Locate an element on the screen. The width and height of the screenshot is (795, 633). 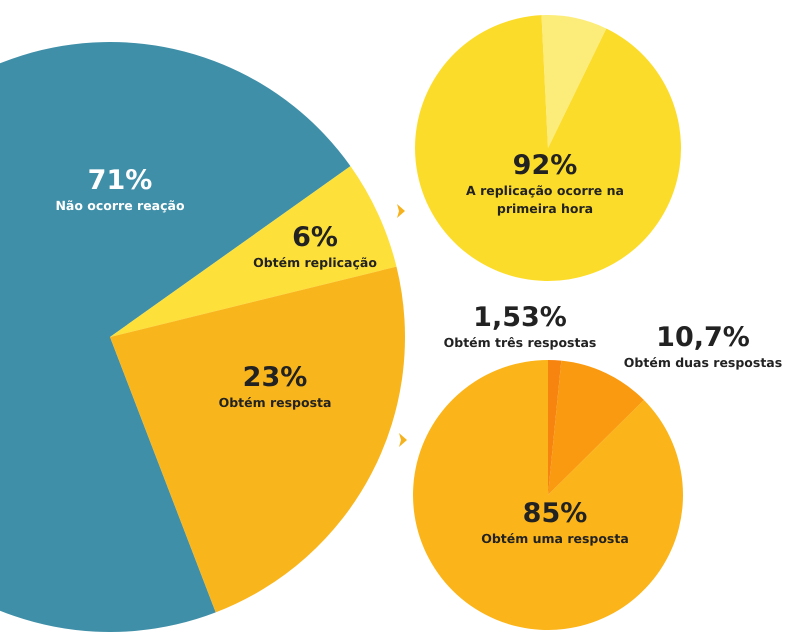
slice-label: Obtém duas respostas is located at coordinates (703, 363).